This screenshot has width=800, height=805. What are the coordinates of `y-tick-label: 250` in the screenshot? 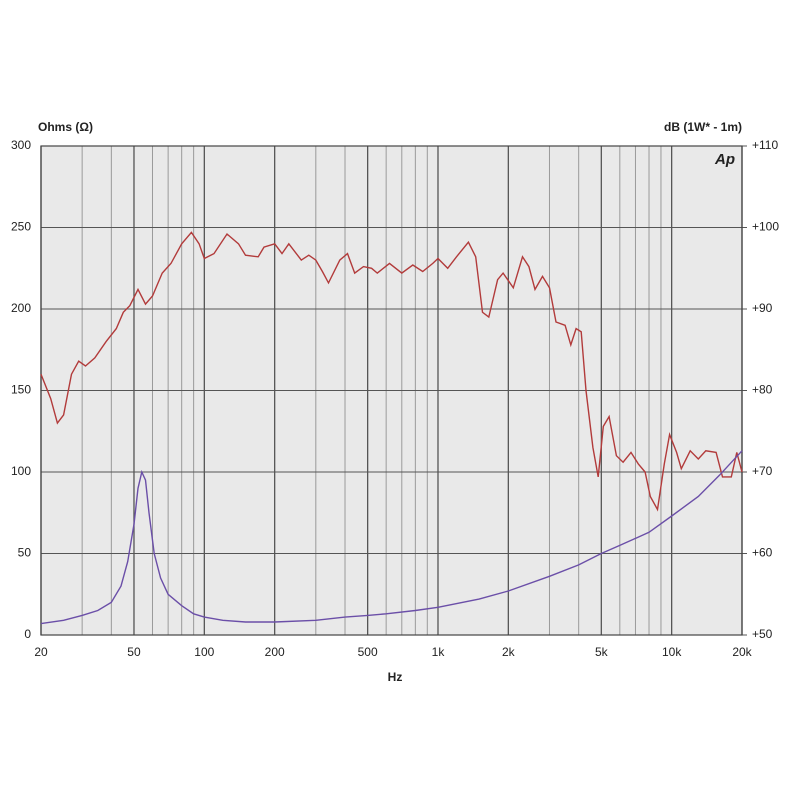 It's located at (21, 227).